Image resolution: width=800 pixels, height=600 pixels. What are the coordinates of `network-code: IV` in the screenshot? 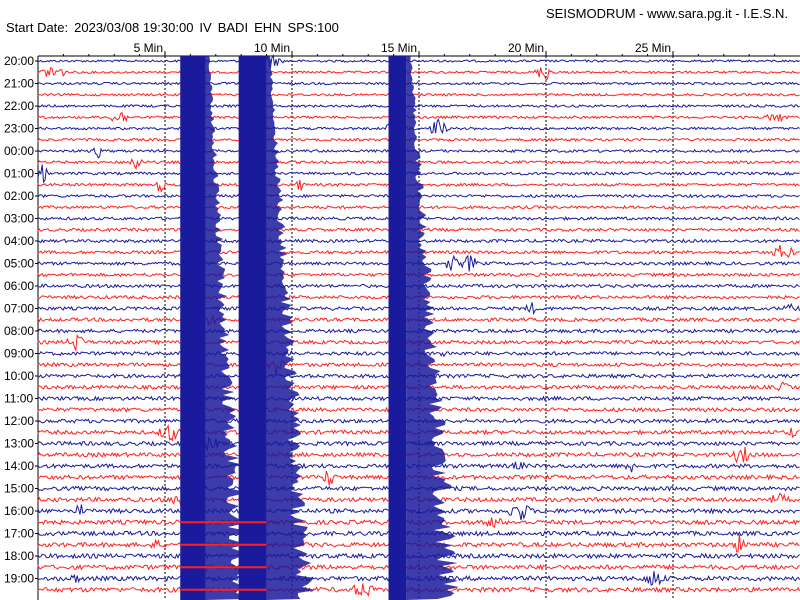 It's located at (205, 27).